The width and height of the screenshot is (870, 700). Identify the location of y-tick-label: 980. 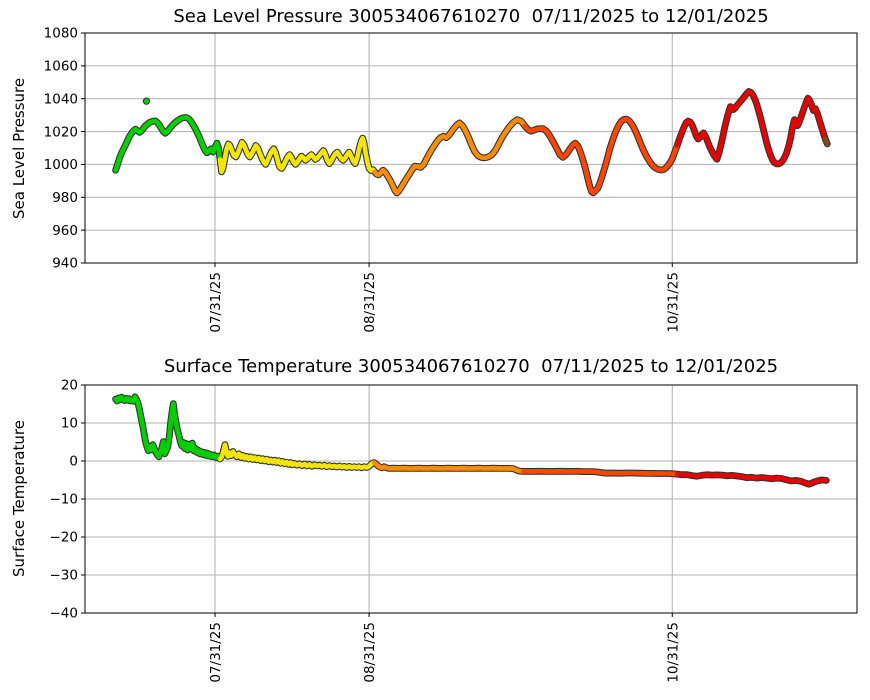
(65, 198).